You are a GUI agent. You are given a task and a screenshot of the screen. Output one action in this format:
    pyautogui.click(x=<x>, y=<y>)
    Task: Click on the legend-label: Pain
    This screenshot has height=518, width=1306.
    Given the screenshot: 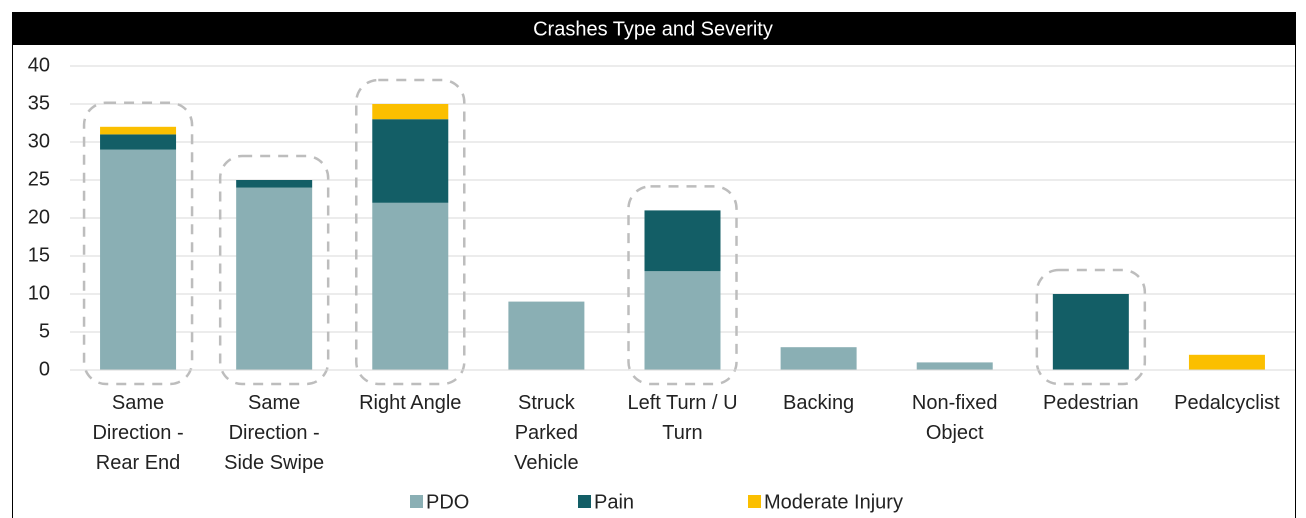 What is the action you would take?
    pyautogui.click(x=614, y=502)
    